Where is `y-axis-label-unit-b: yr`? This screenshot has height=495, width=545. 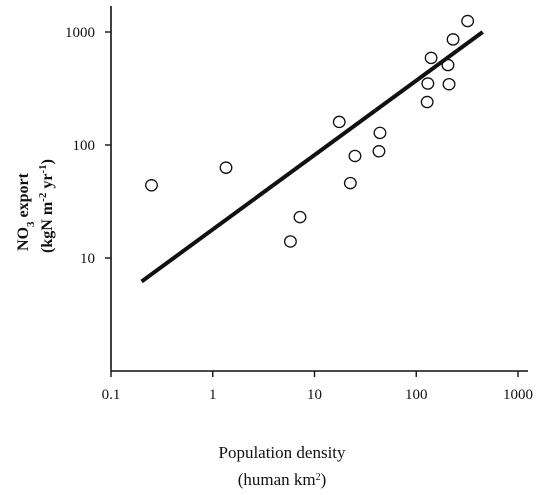 y-axis-label-unit-b: yr is located at coordinates (47, 183).